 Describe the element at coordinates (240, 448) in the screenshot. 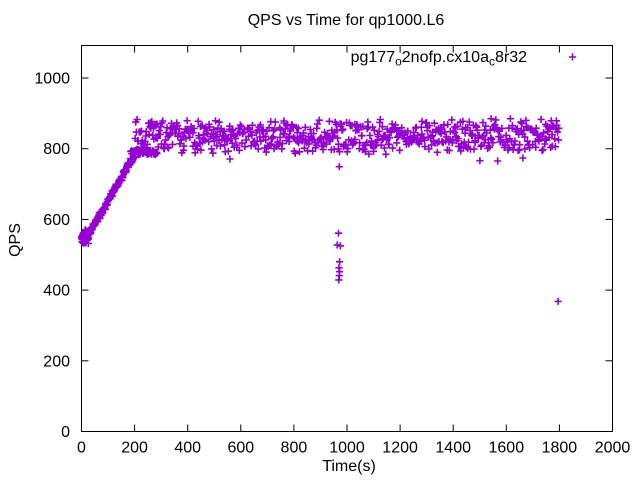

I see `x-tick-label: 600` at that location.